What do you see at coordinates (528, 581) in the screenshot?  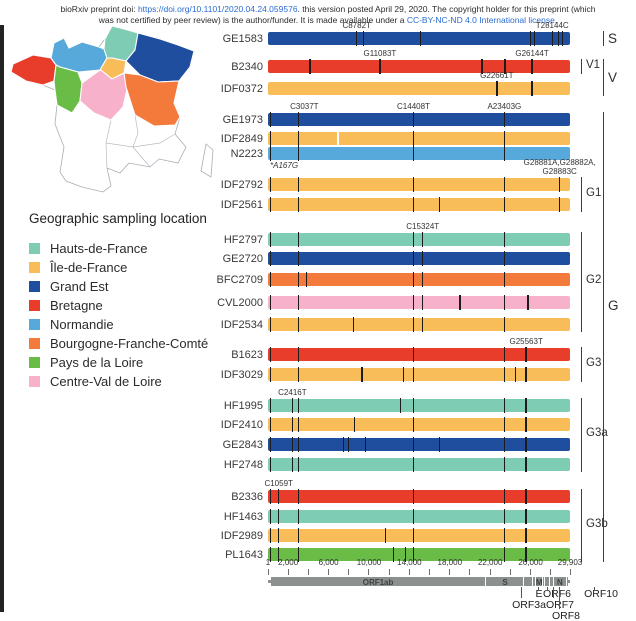 I see `gene-segment-ORF3a` at bounding box center [528, 581].